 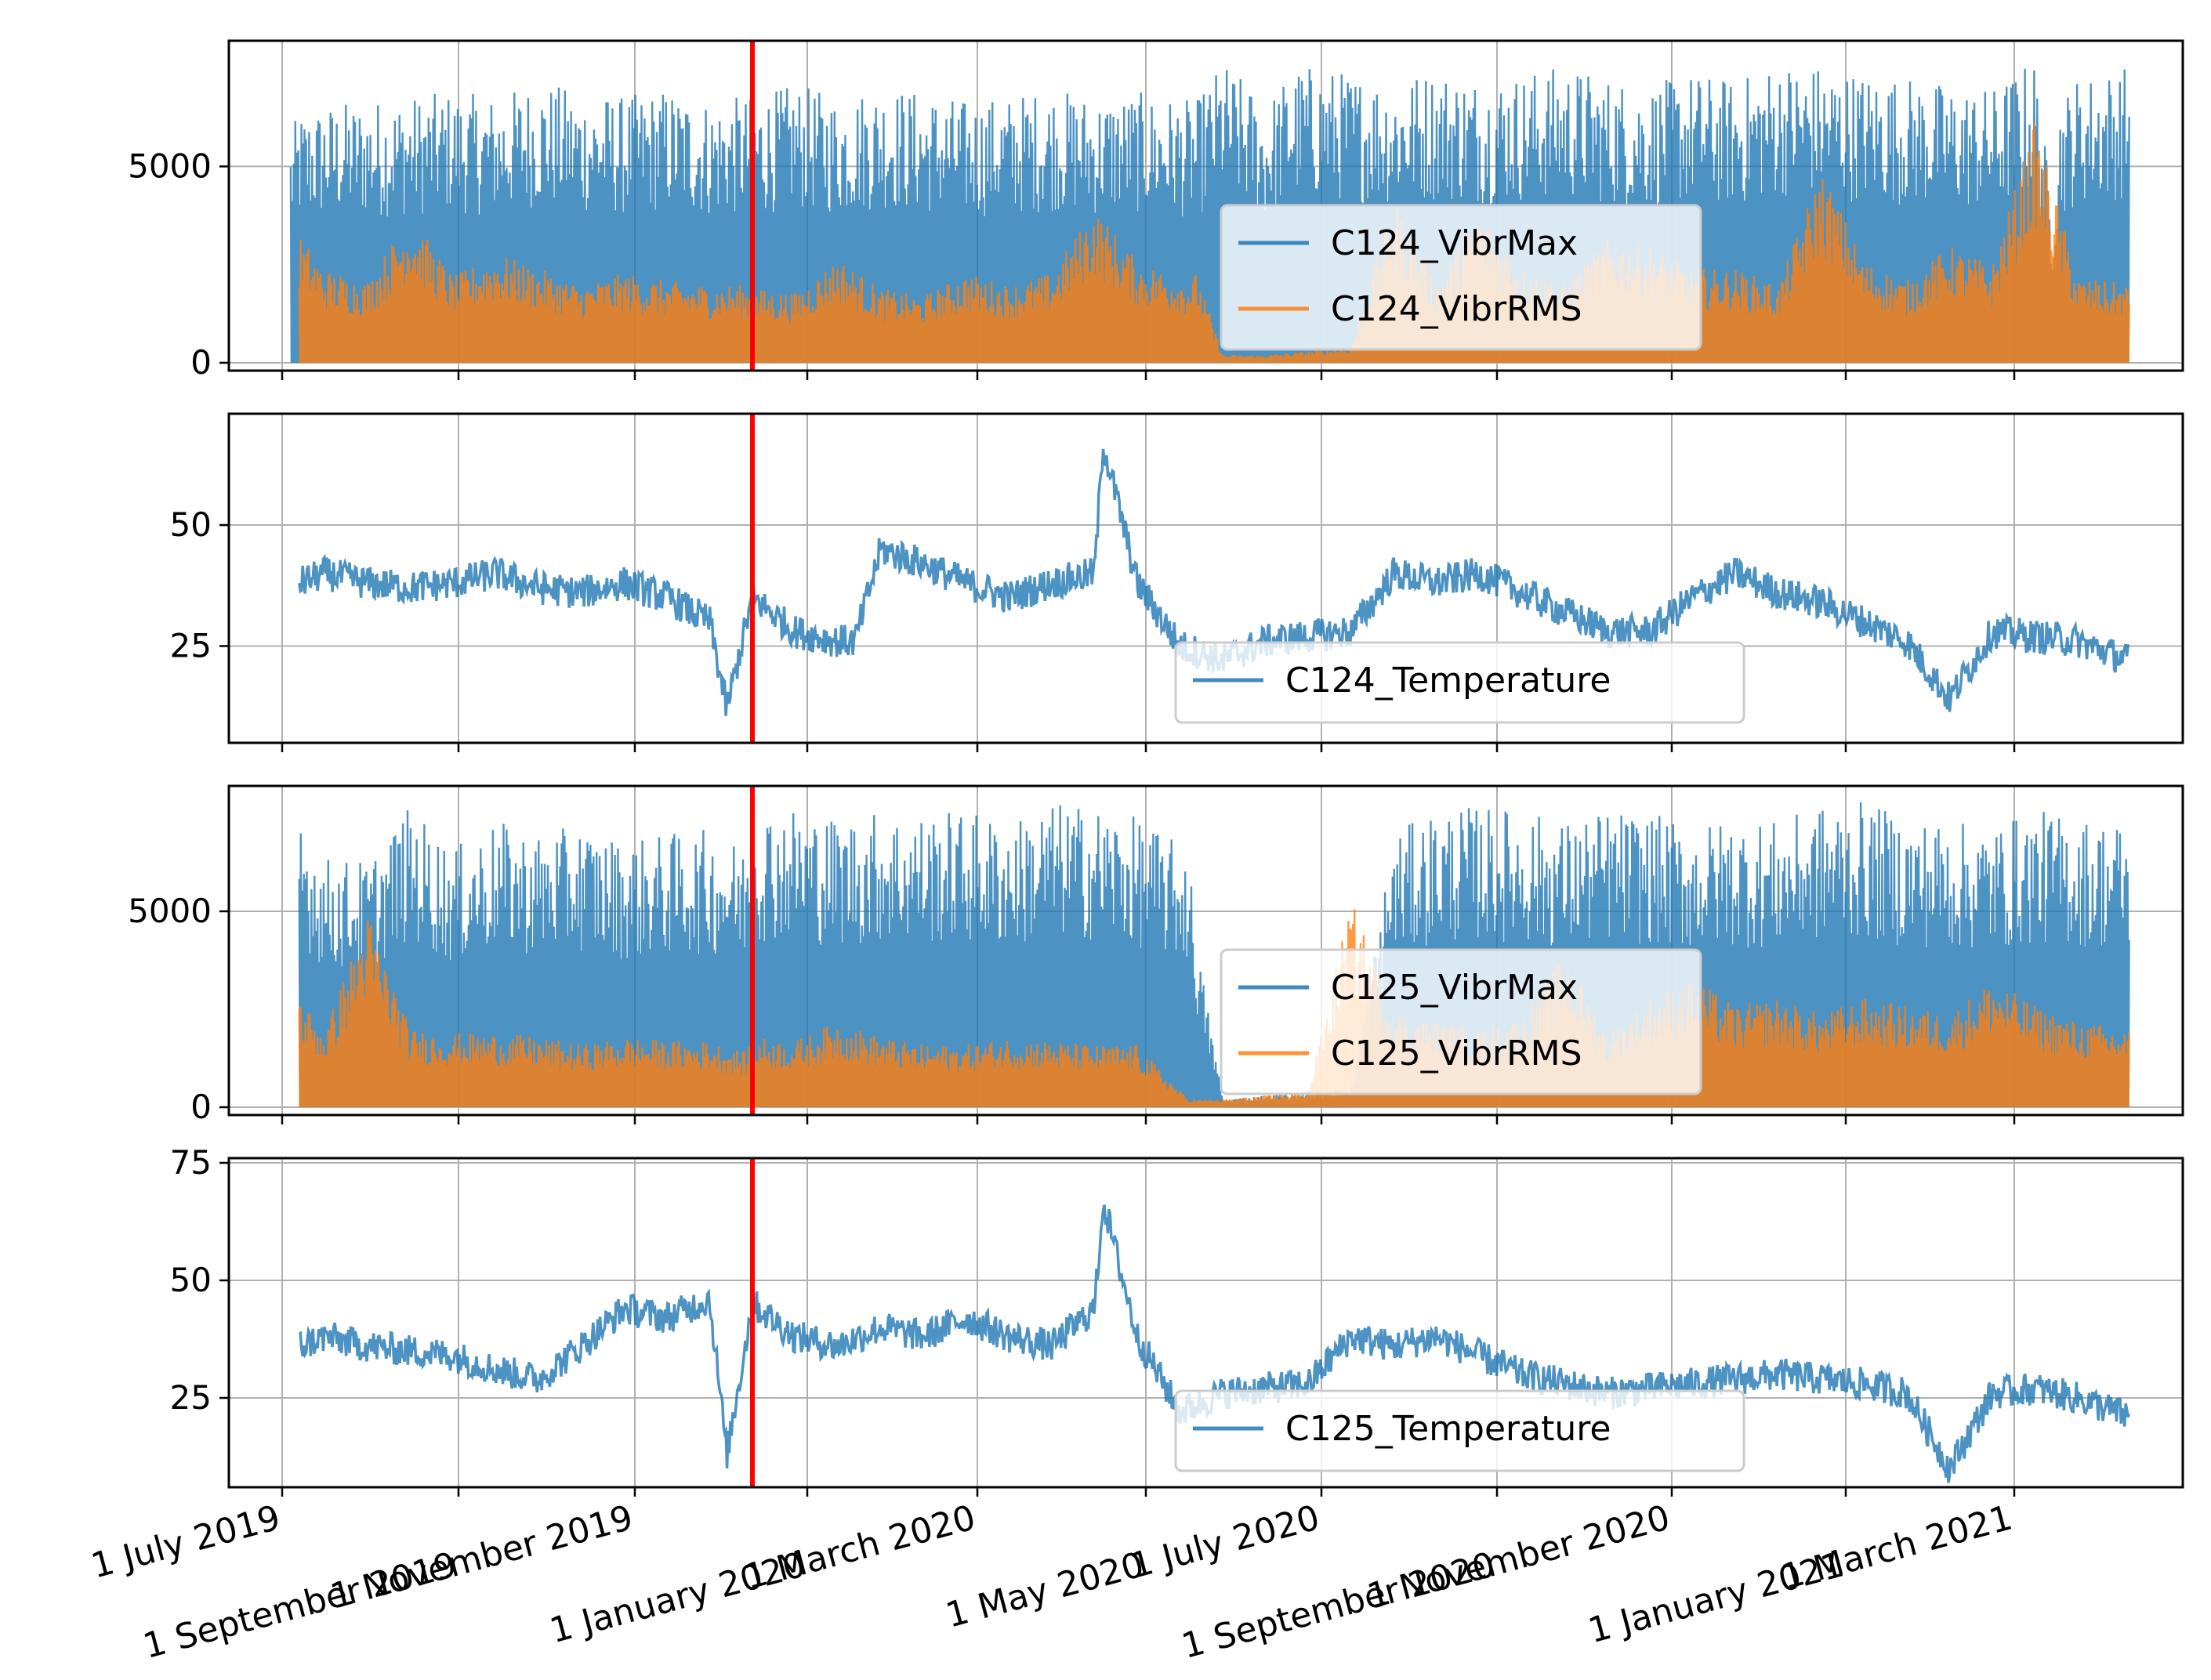 What do you see at coordinates (1225, 1541) in the screenshot?
I see `x-tick-label: 1 July 2020` at bounding box center [1225, 1541].